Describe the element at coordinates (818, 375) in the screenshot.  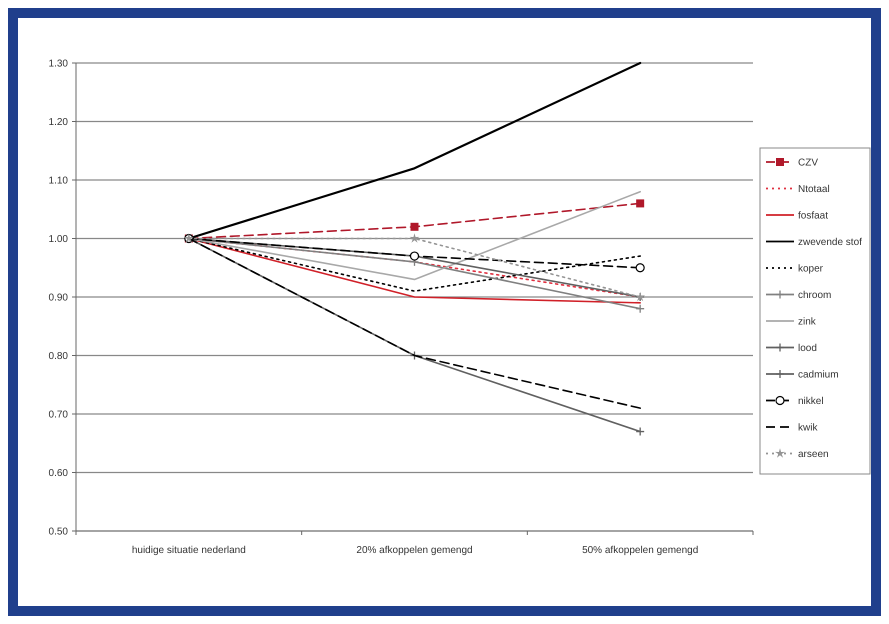
I see `legend-label: cadmium` at that location.